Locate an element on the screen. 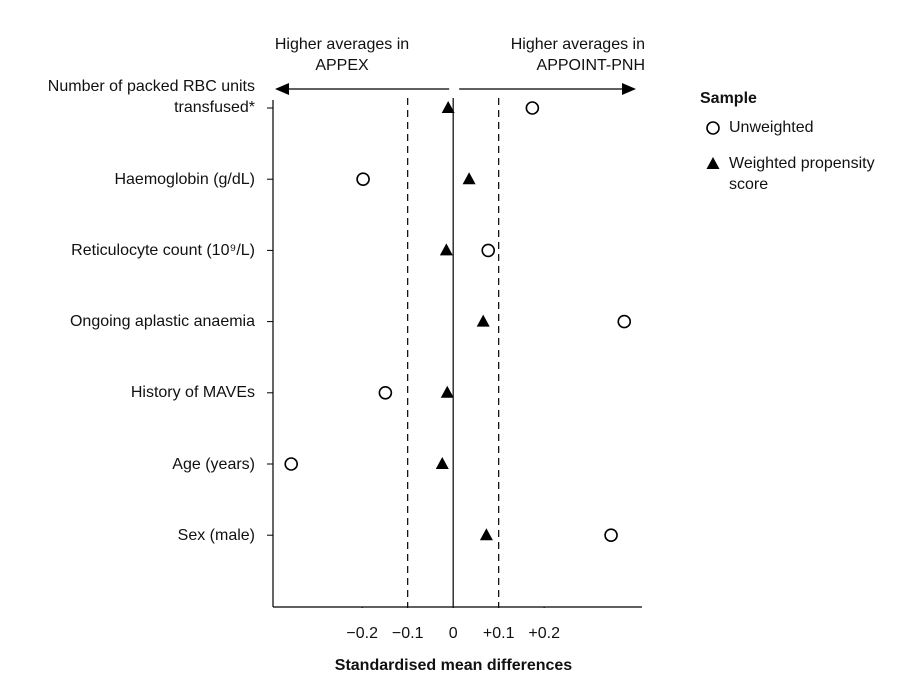  y-tick-label: Sex (male) is located at coordinates (216, 535).